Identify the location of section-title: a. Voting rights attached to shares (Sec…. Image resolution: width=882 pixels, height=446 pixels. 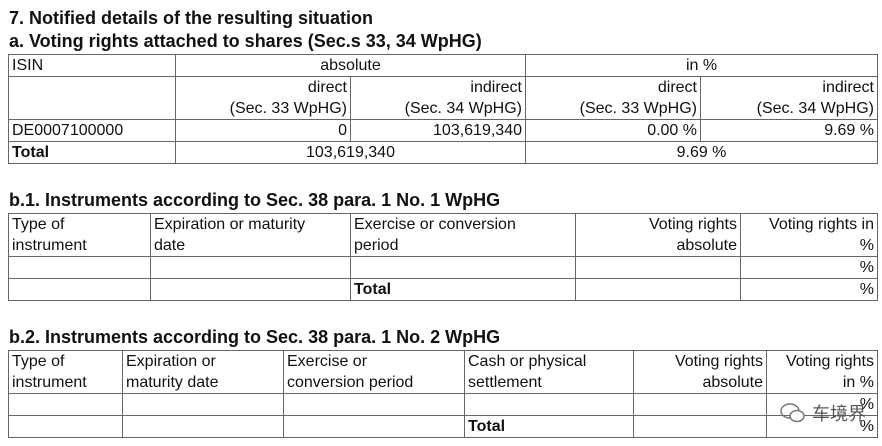
(245, 41).